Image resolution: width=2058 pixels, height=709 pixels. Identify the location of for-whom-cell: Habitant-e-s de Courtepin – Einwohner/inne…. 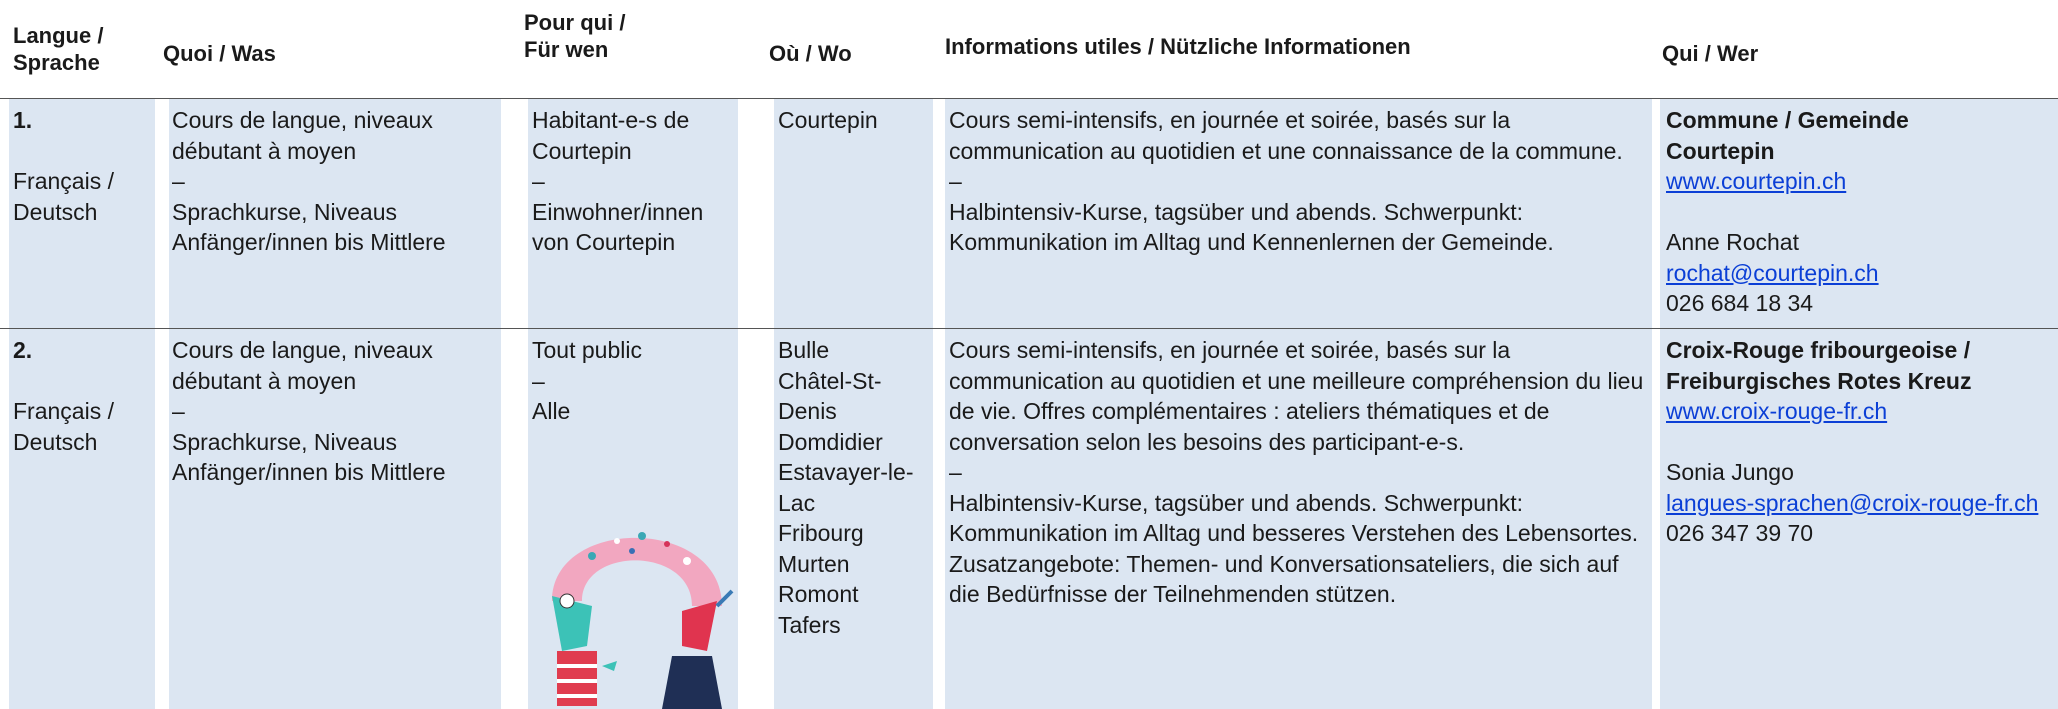
(634, 181).